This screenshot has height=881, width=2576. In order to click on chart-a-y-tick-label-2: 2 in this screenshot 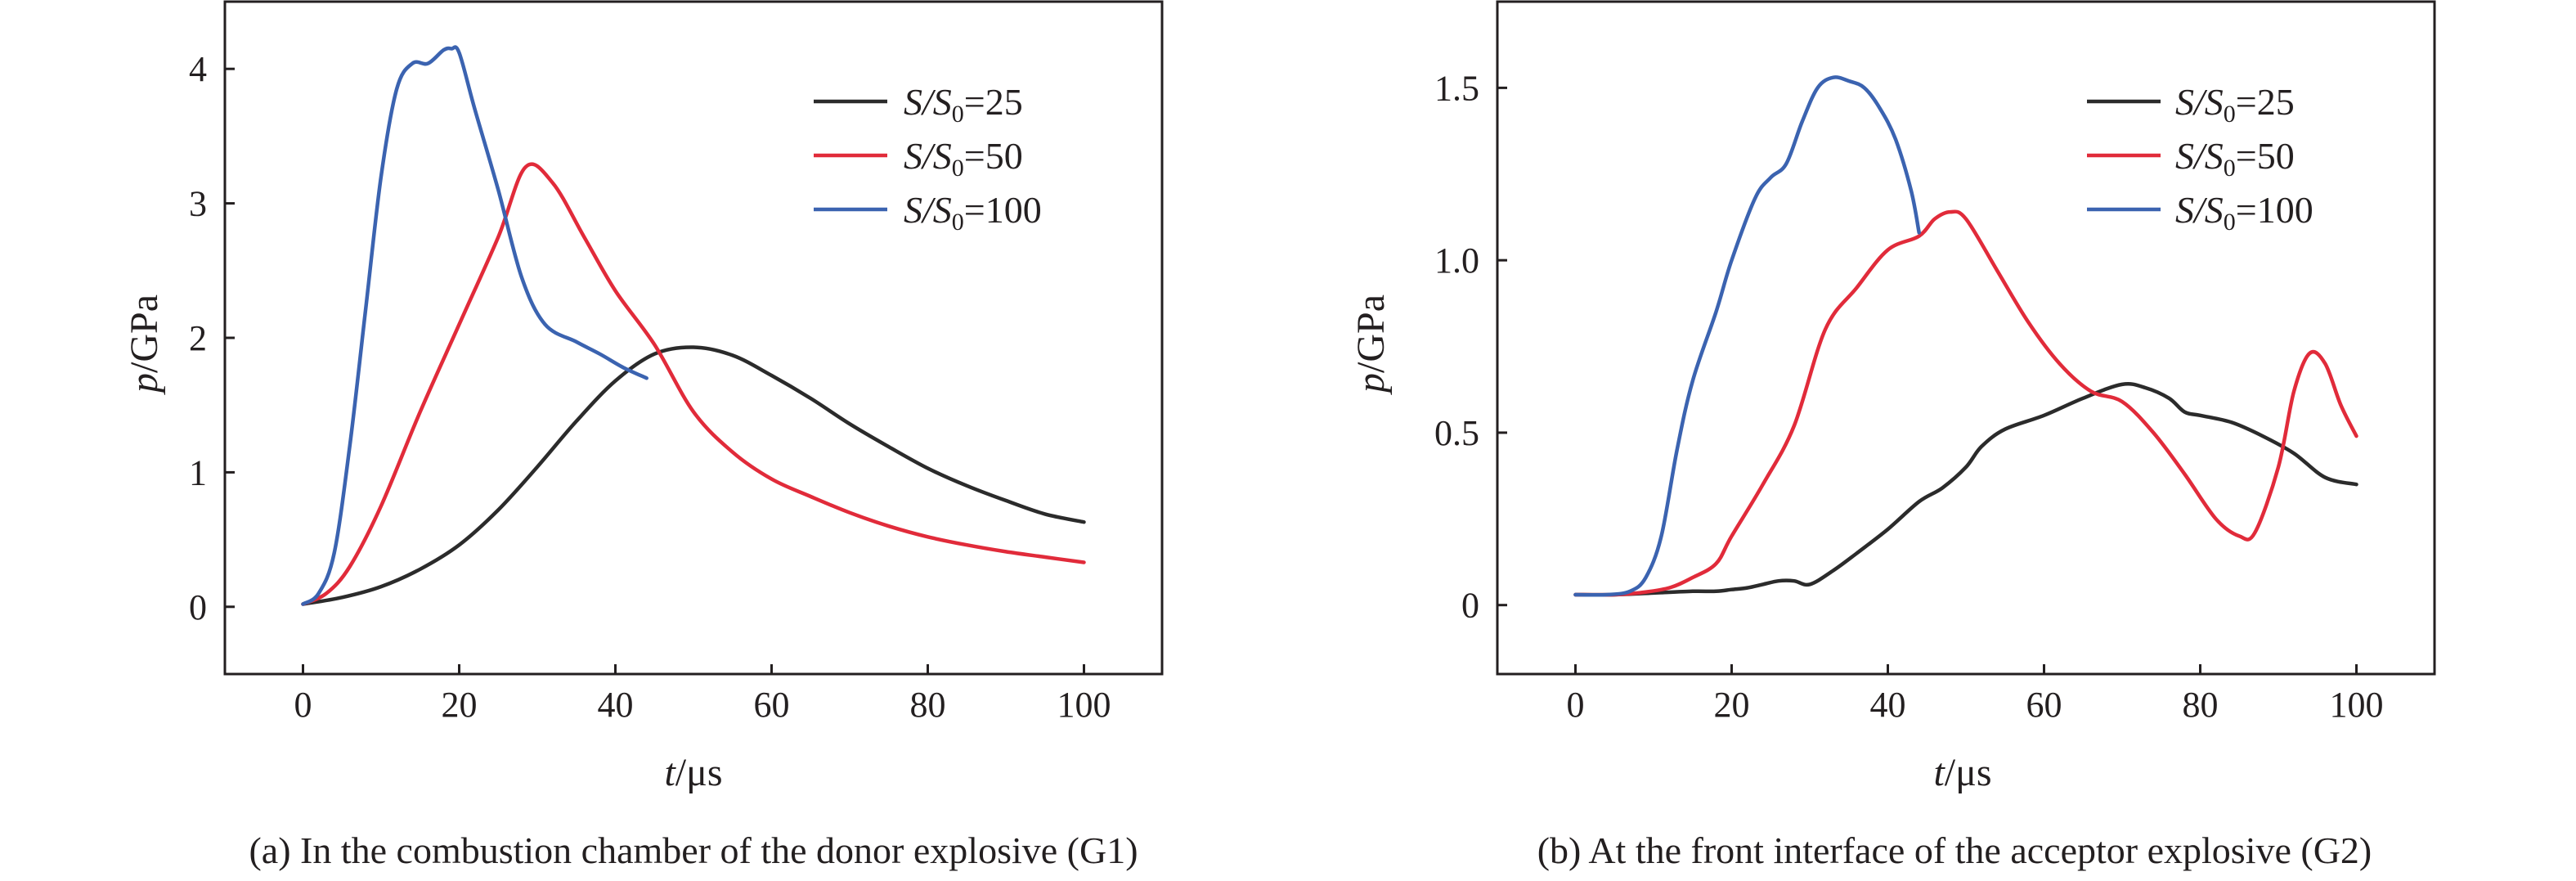, I will do `click(198, 338)`.